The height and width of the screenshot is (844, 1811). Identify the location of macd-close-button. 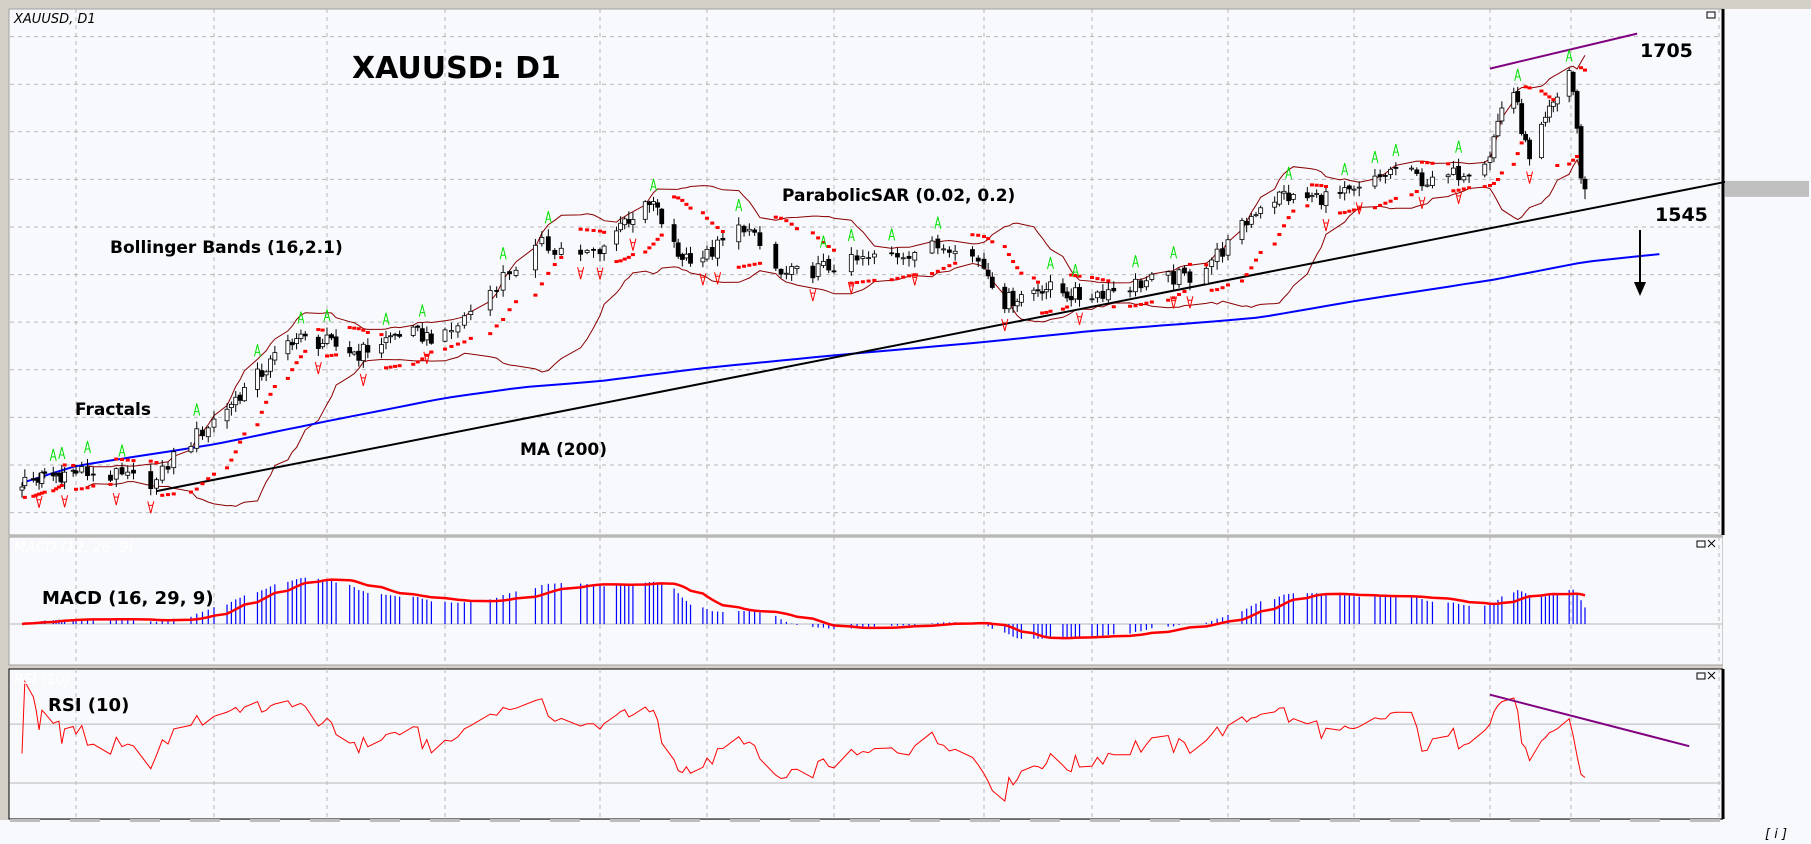
(1711, 543).